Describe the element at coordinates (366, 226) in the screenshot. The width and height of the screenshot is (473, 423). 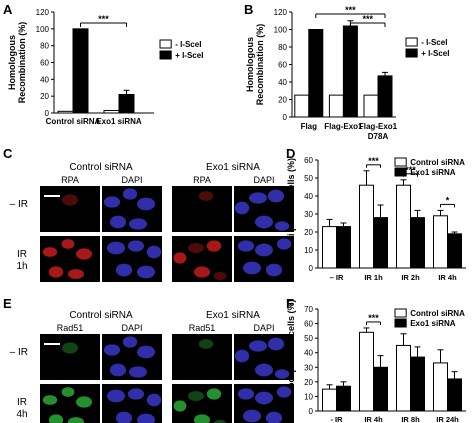
I see `bar-control-sirna-ir-1h` at that location.